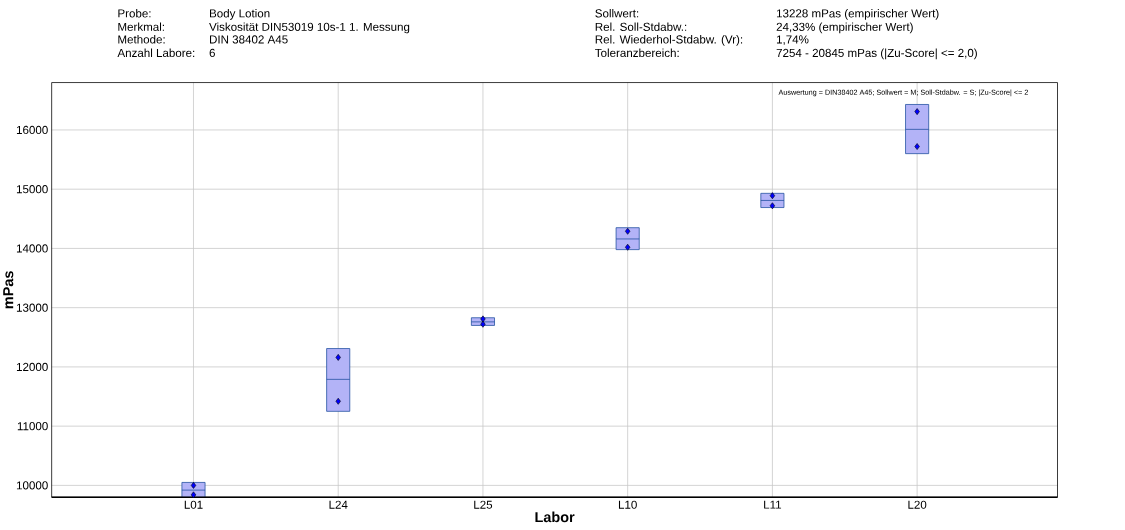  Describe the element at coordinates (32, 426) in the screenshot. I see `y-tick-label: 11000` at that location.